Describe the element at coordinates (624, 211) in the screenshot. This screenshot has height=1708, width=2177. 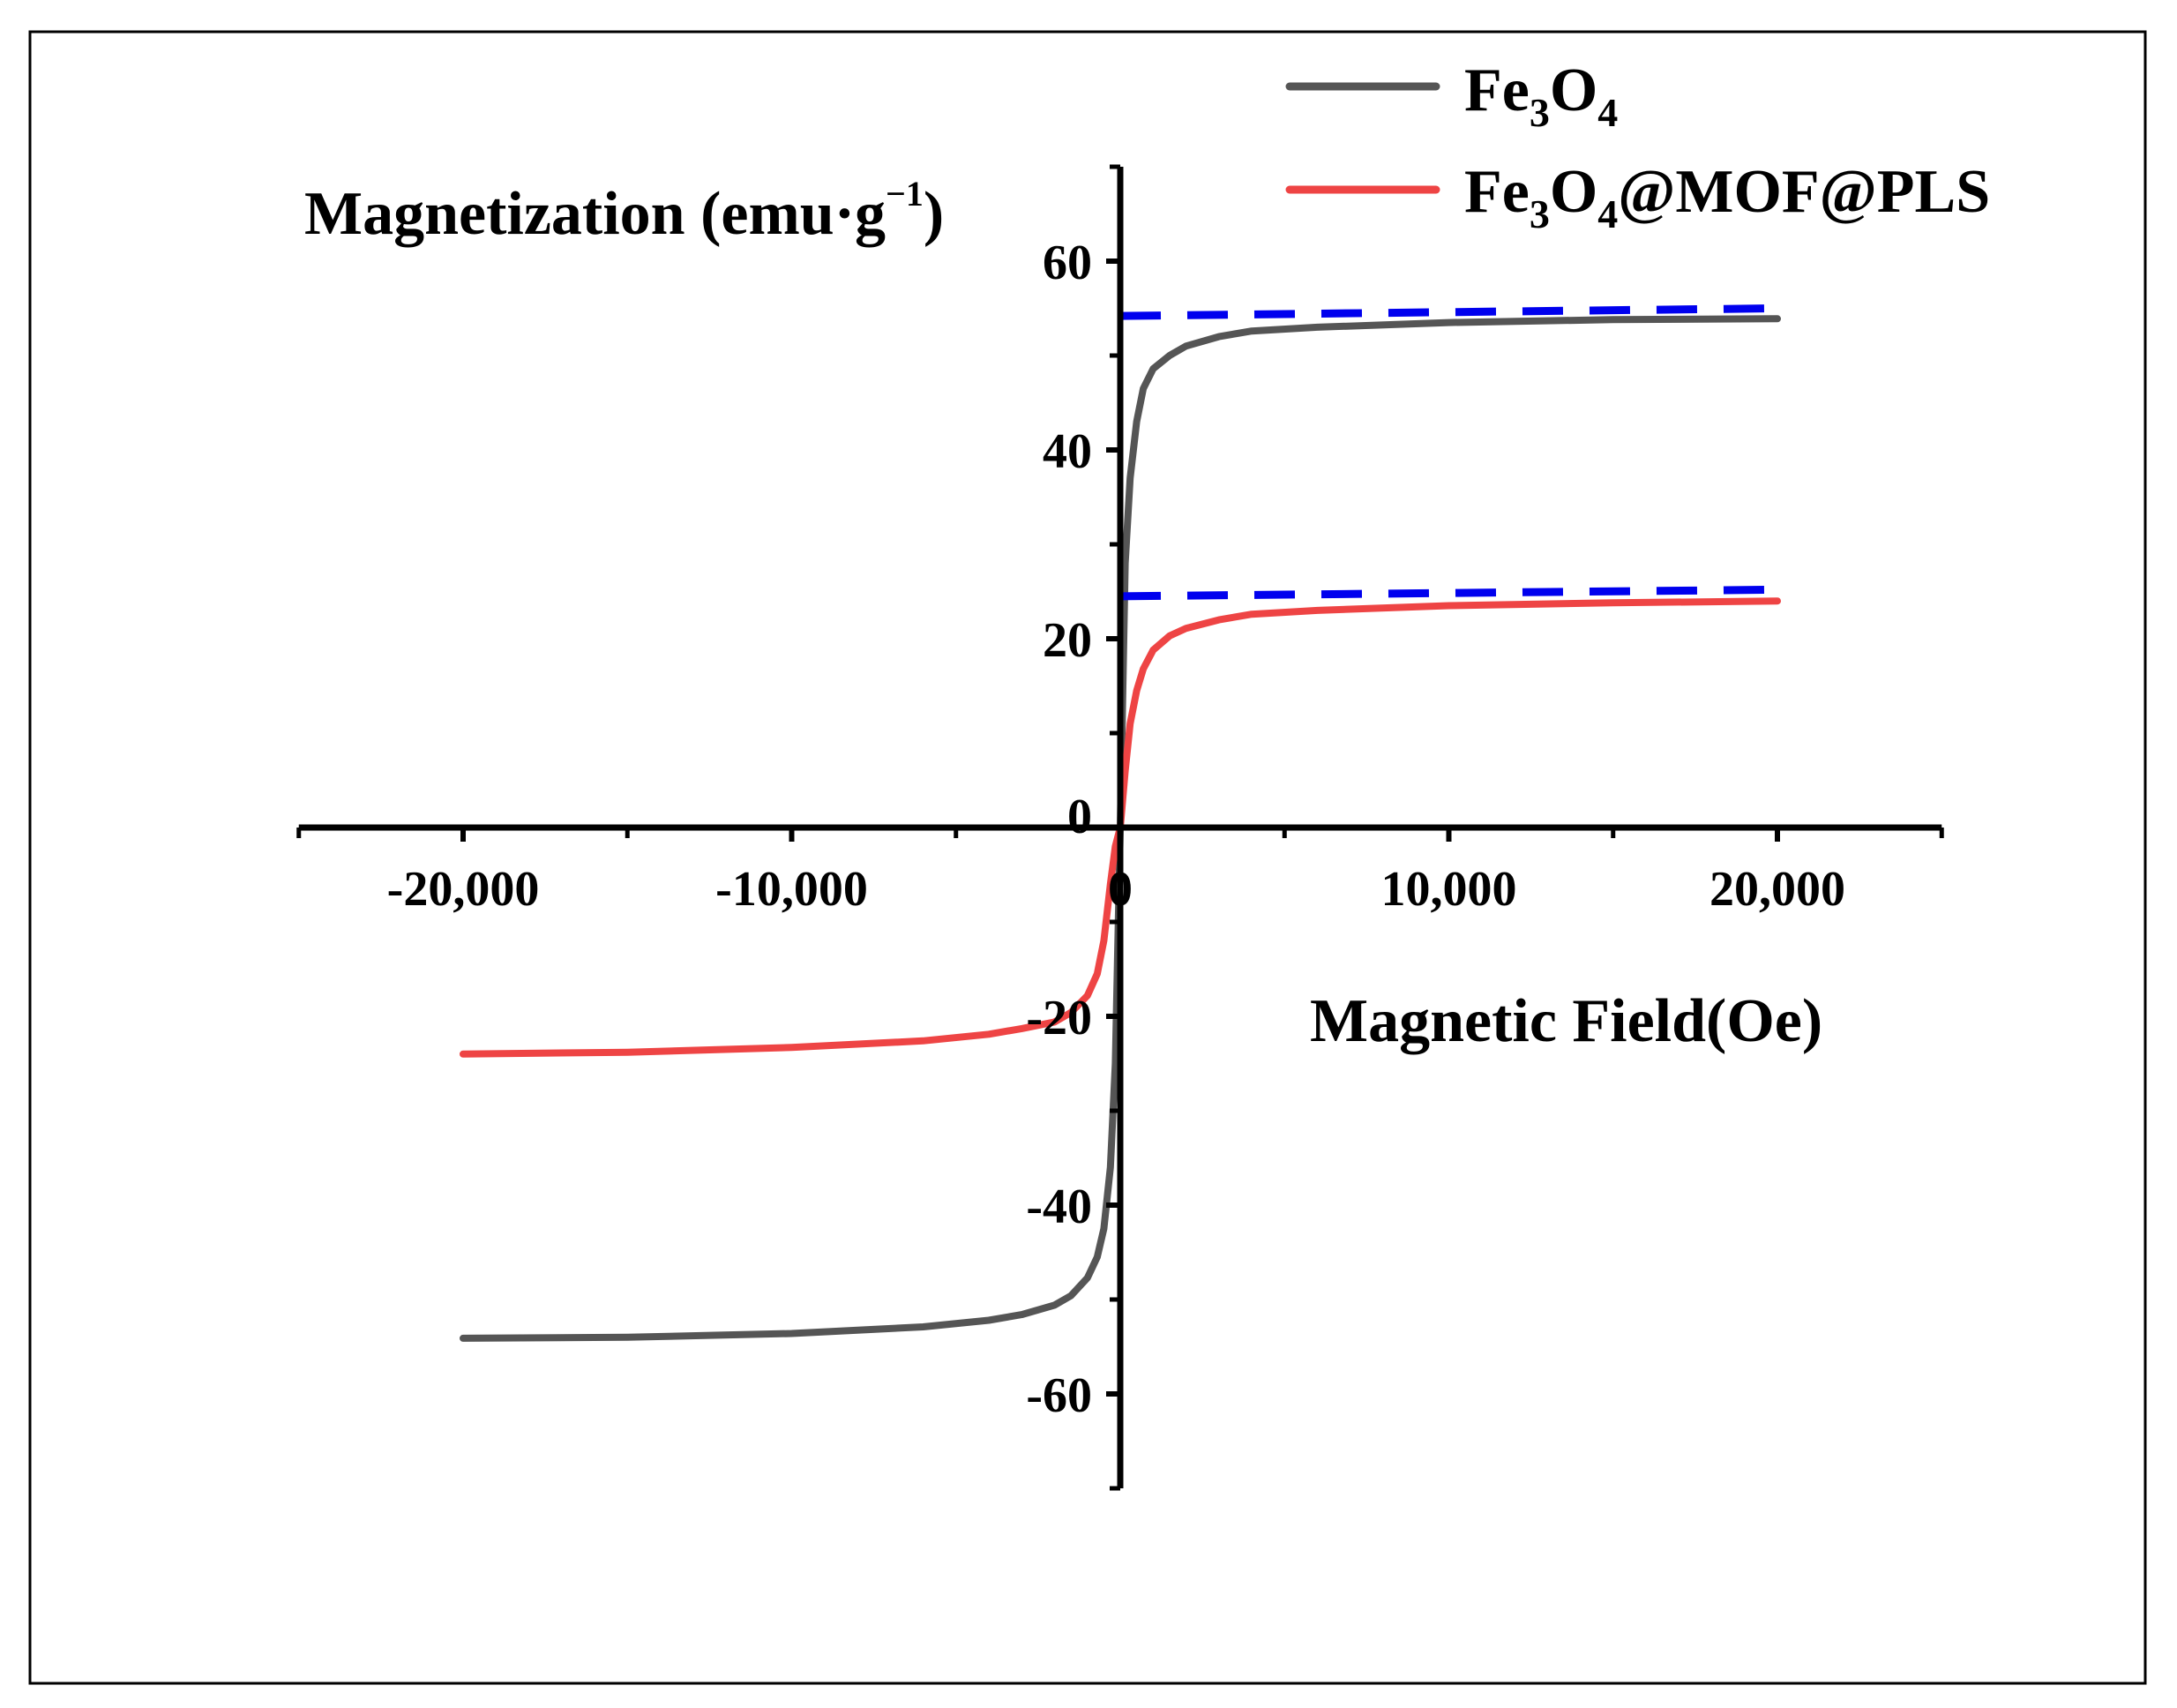
I see `y-axis-title: Magnetization (emu·g−1)` at that location.